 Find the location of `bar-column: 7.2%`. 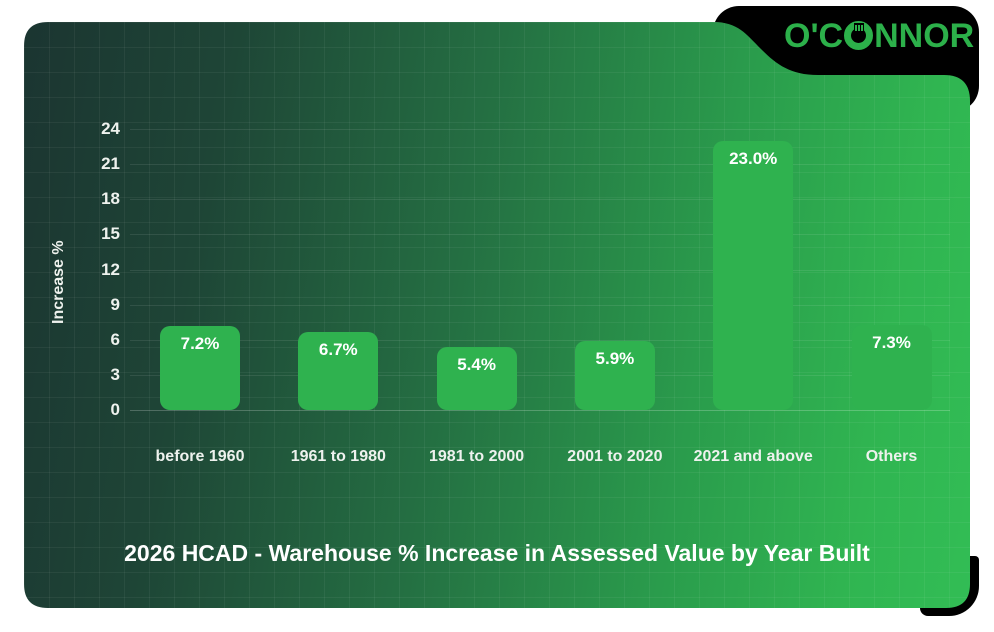

bar-column: 7.2% is located at coordinates (200, 269).